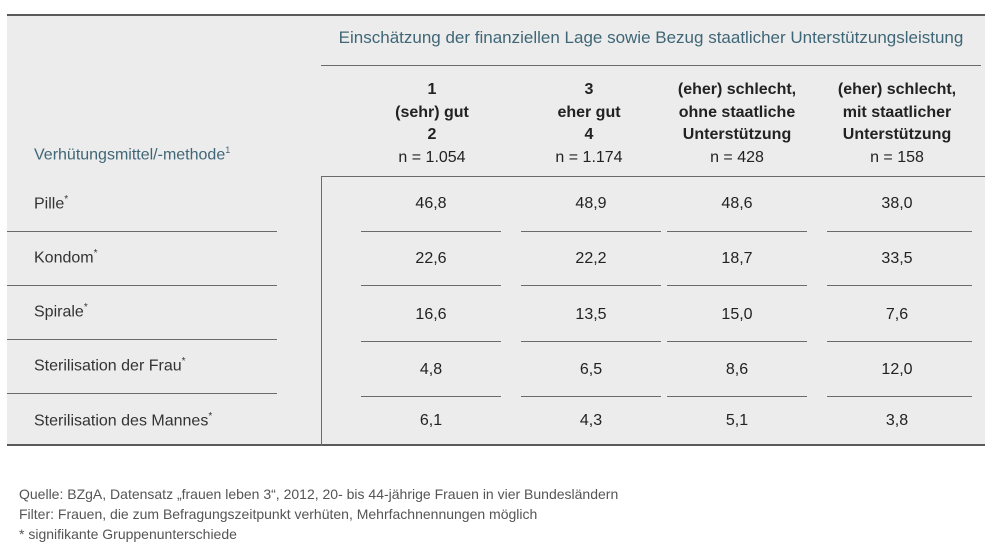  I want to click on row-label-kondom: Kondom*, so click(66, 257).